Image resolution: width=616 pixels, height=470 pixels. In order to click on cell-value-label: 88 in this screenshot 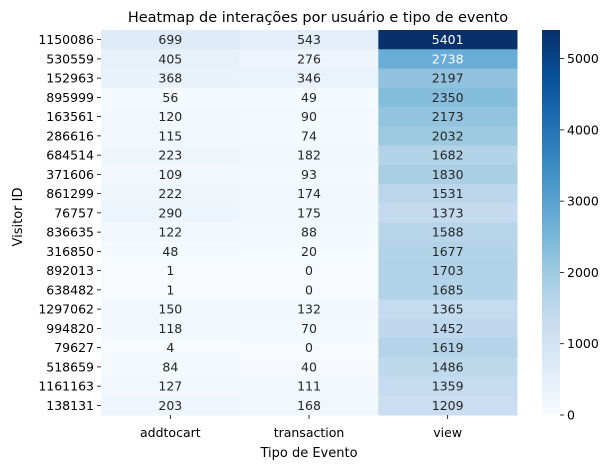, I will do `click(309, 232)`.